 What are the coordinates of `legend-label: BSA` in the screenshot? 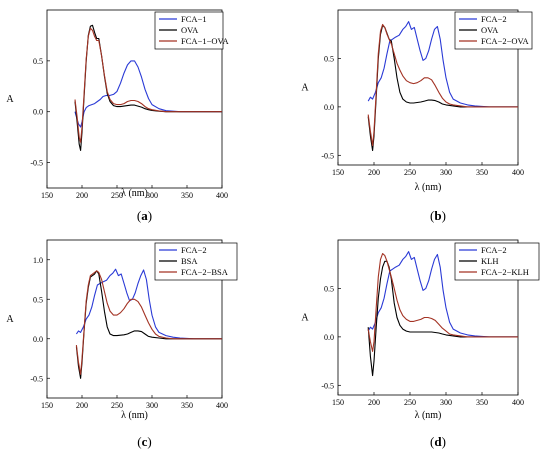 It's located at (189, 261).